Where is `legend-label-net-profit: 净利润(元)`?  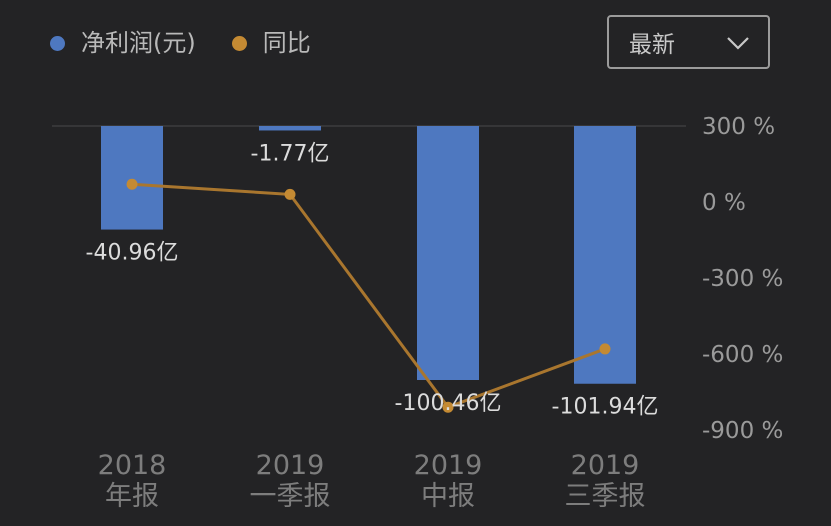 legend-label-net-profit: 净利润(元) is located at coordinates (138, 43).